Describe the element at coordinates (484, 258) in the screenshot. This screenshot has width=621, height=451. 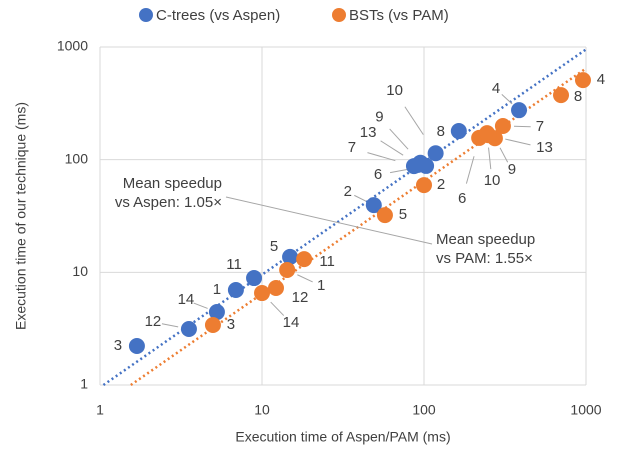
I see `annotation: vs PAM: 1.55×` at that location.